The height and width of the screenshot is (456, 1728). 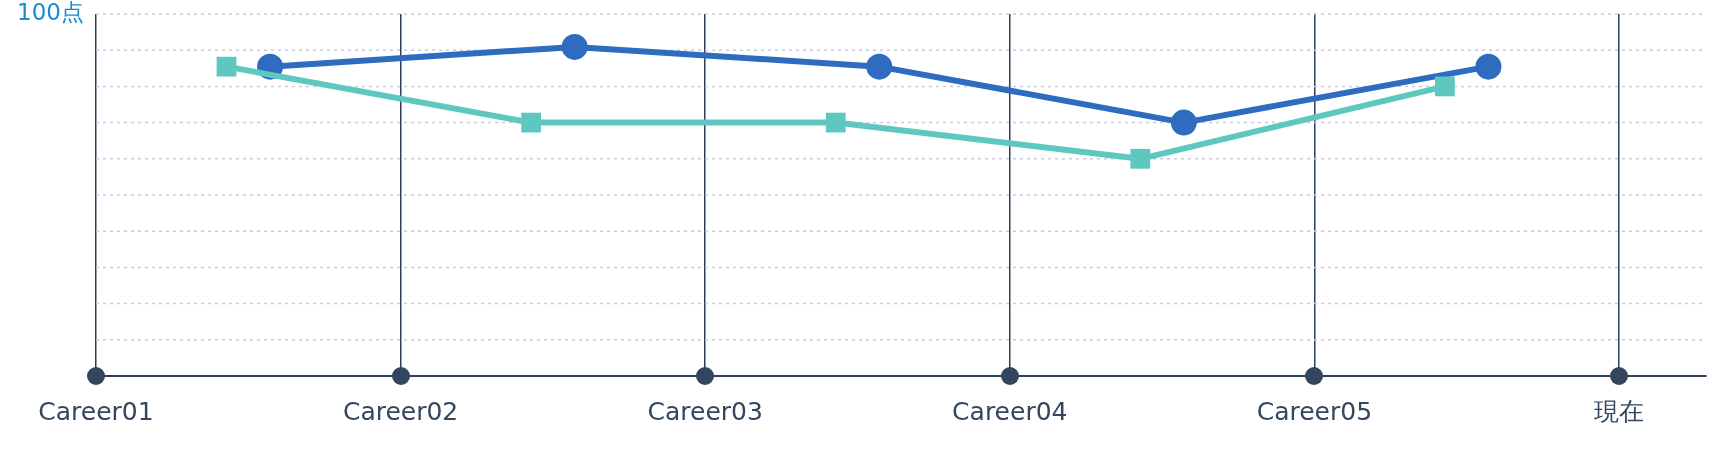 I want to click on x-tick-label: Career03, so click(x=705, y=411).